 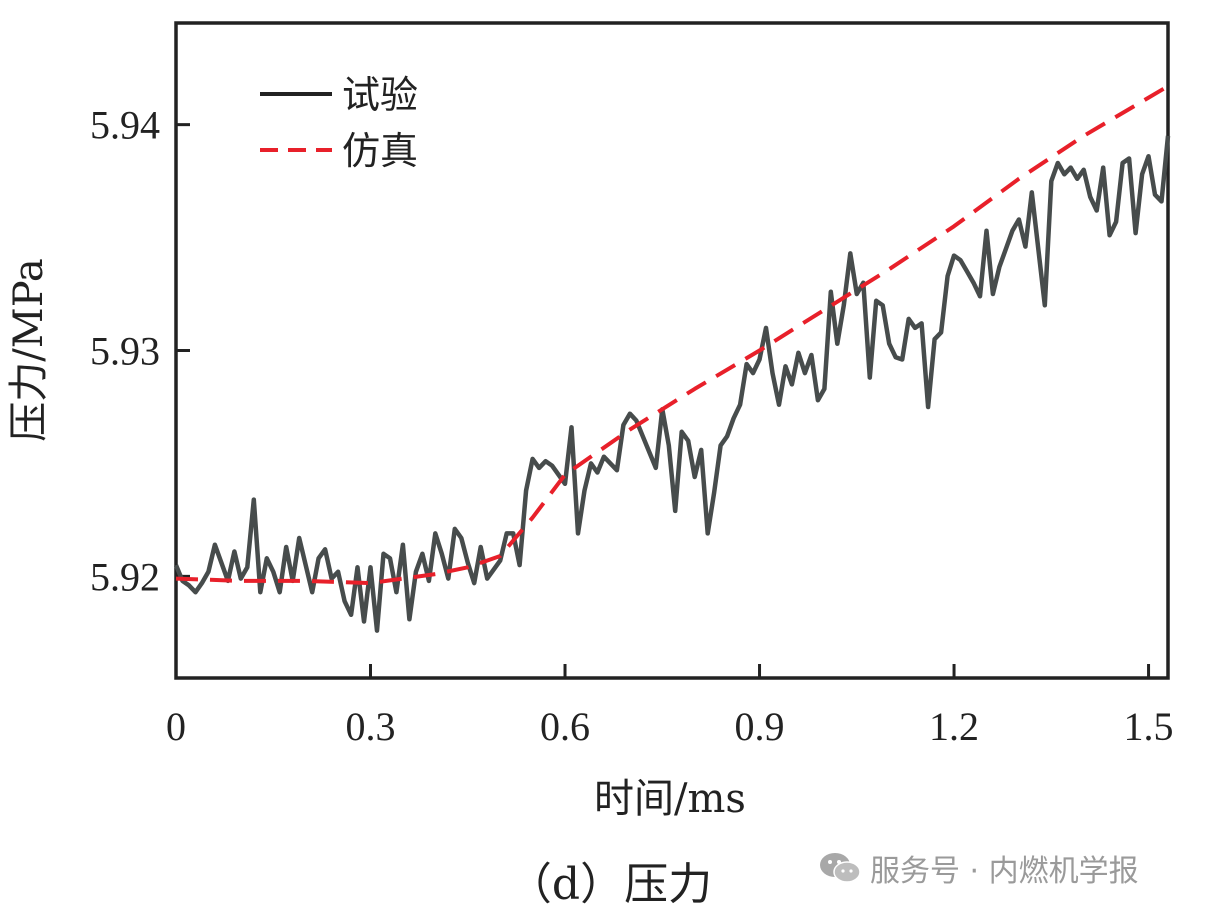 What do you see at coordinates (125, 576) in the screenshot?
I see `y-tick-label: 5.92` at bounding box center [125, 576].